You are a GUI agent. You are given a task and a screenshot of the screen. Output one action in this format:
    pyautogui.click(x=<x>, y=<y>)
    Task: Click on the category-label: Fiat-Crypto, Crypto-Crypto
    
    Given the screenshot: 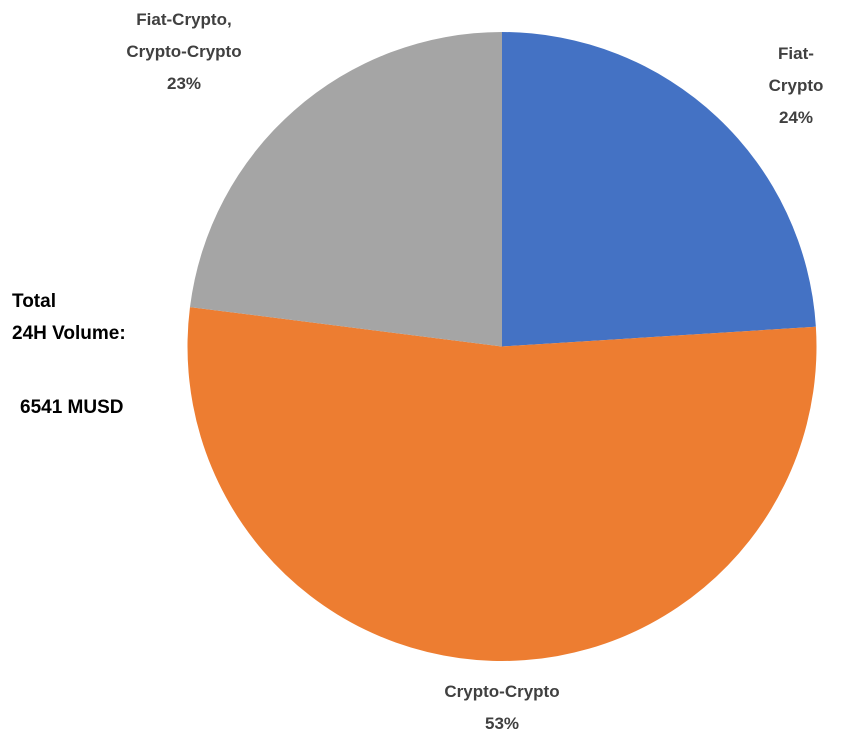 What is the action you would take?
    pyautogui.click(x=184, y=35)
    